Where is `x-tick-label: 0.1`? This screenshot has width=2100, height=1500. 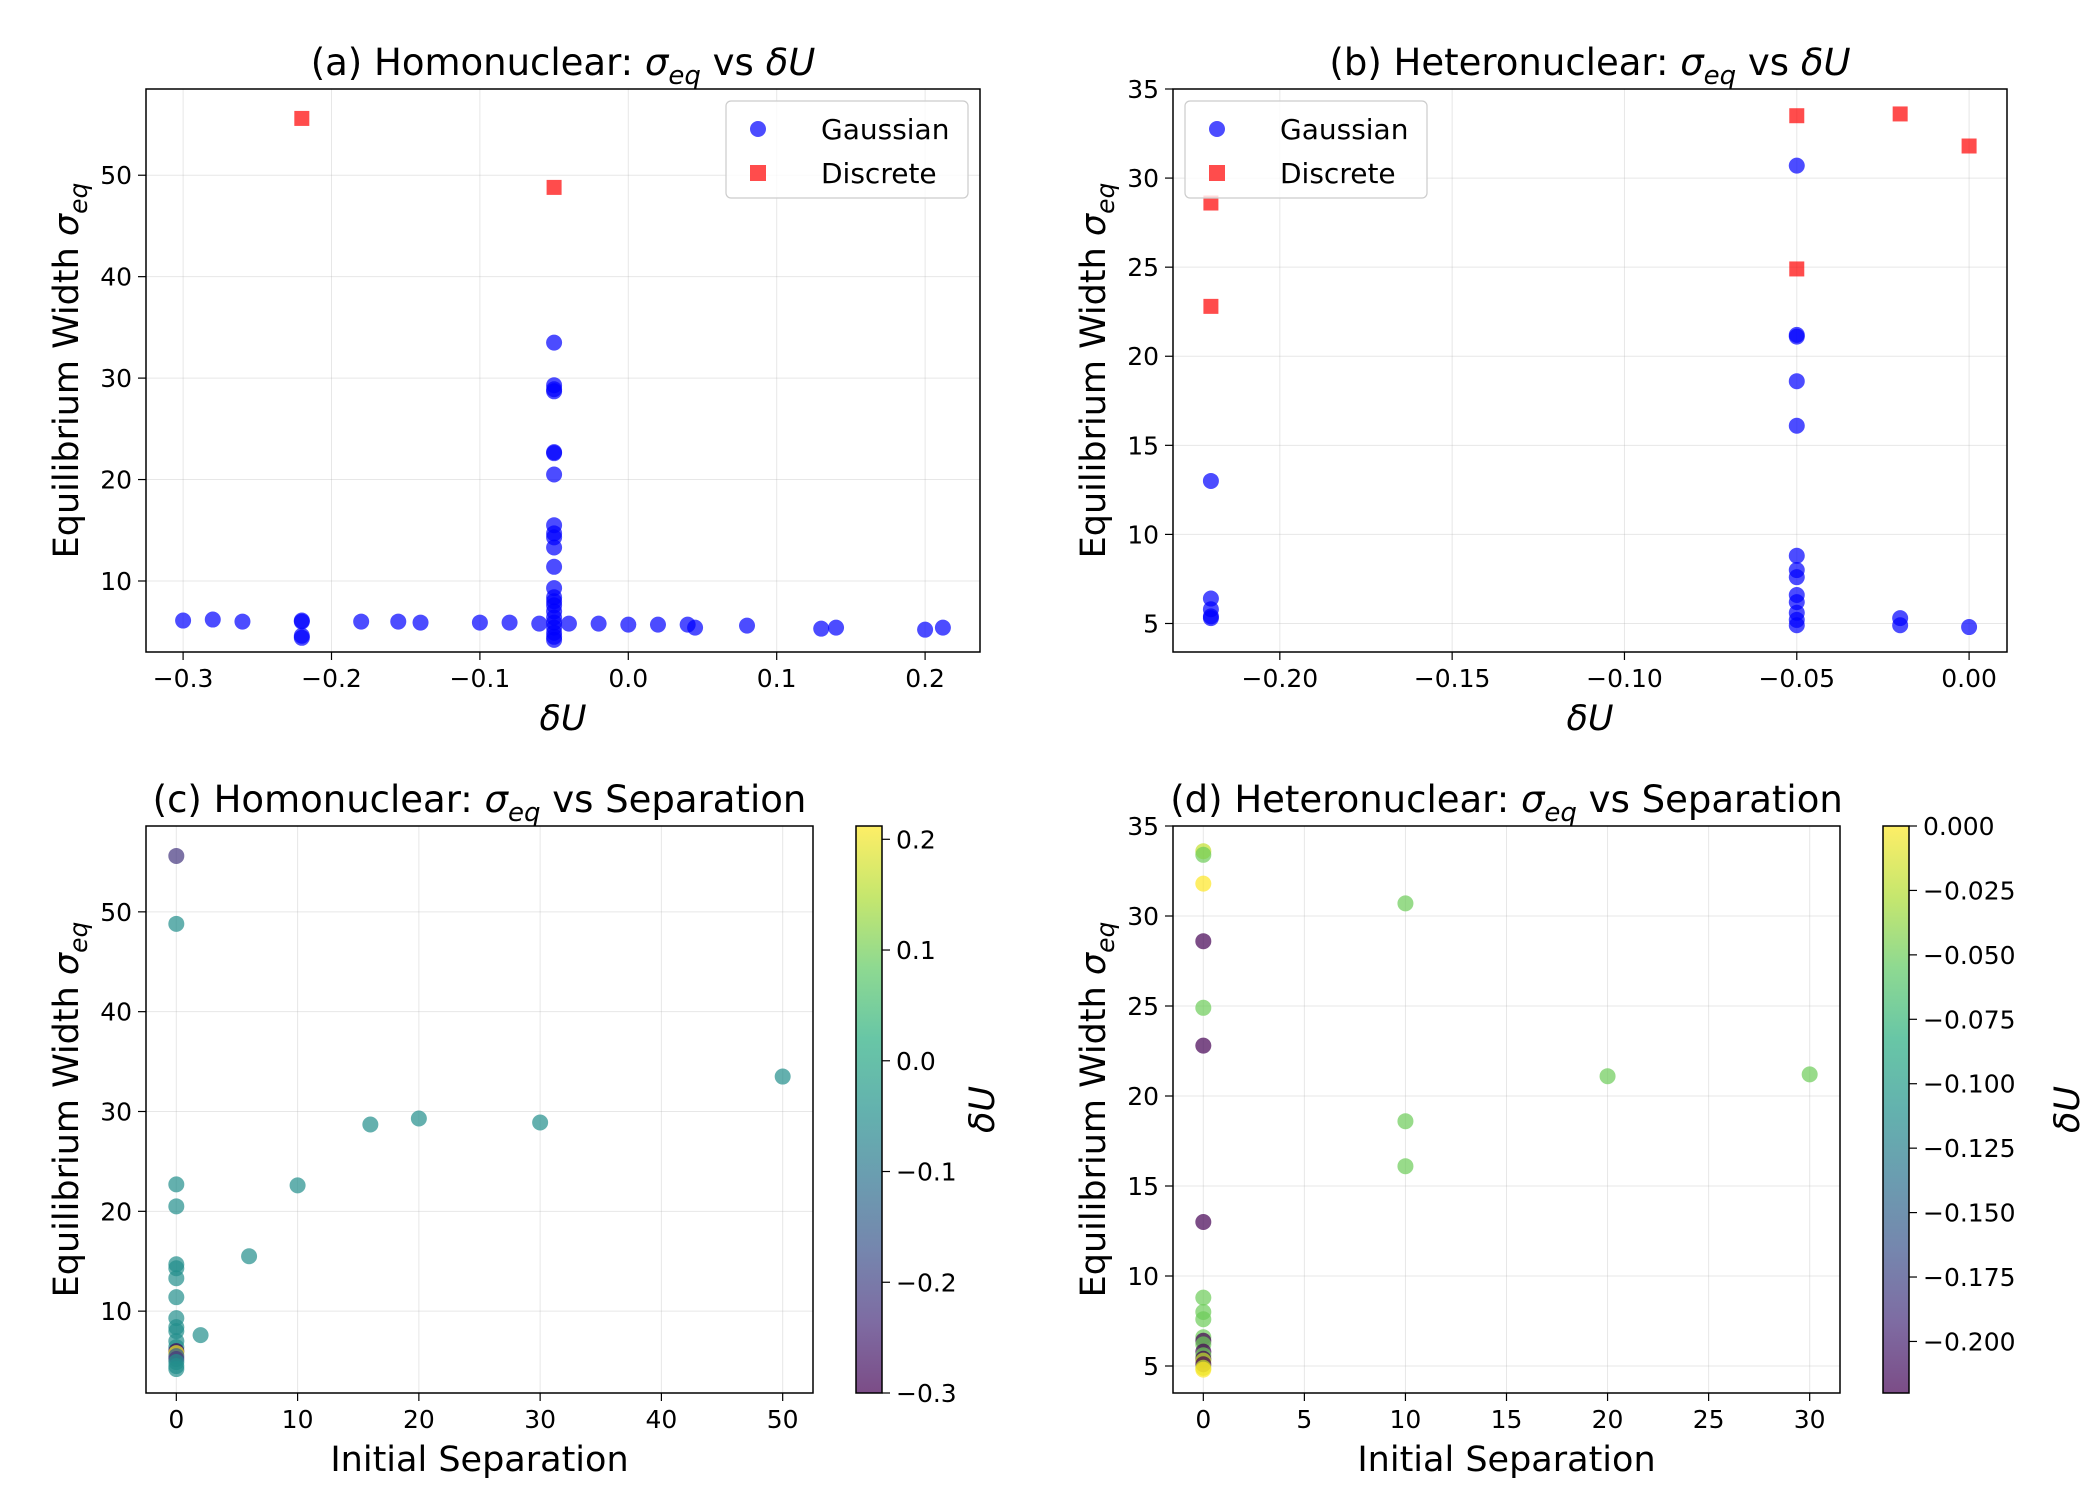 x-tick-label: 0.1 is located at coordinates (777, 678).